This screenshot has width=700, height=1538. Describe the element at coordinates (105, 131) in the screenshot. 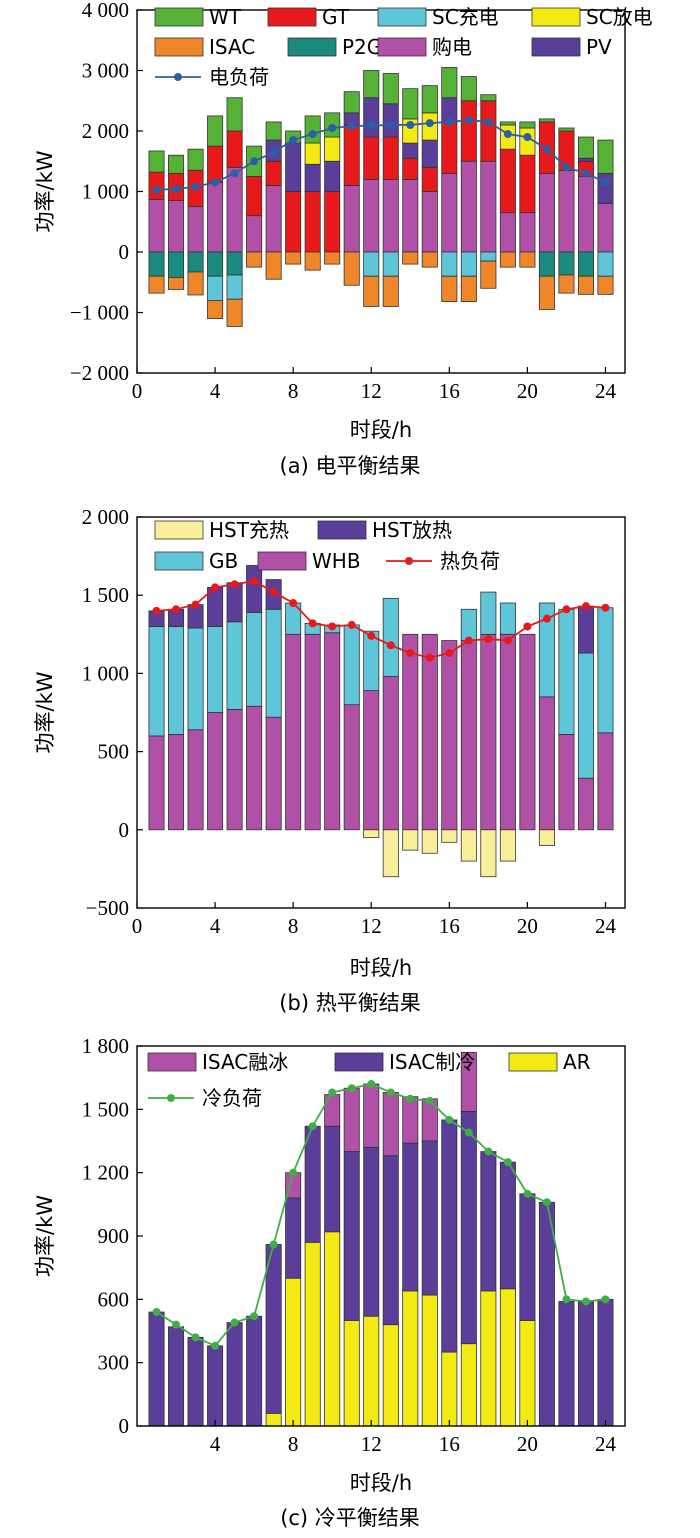

I see `y-tick-label: 2 000` at that location.